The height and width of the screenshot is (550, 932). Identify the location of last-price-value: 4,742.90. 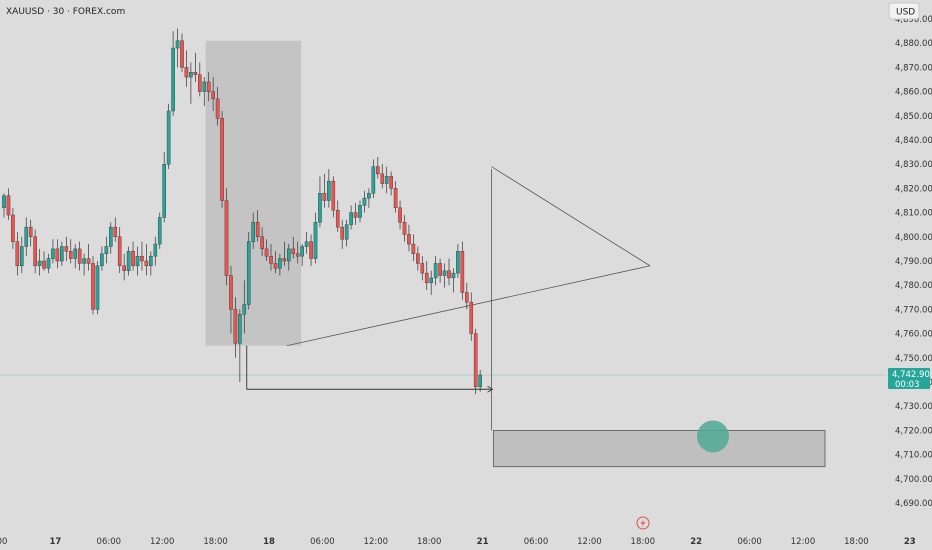
(911, 375).